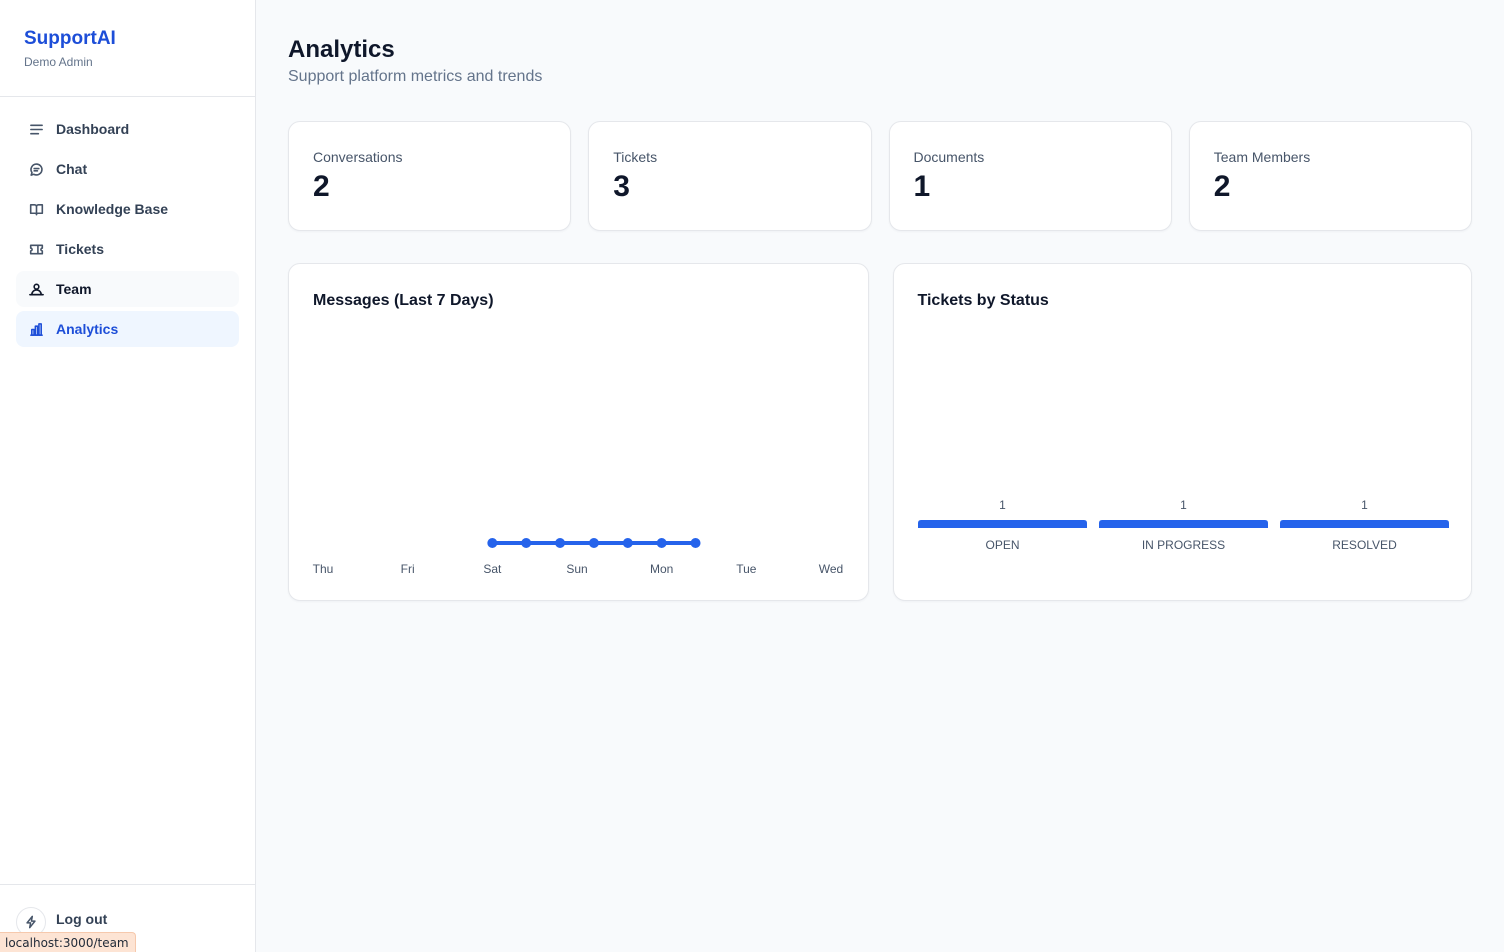 This screenshot has height=952, width=1504. What do you see at coordinates (127, 169) in the screenshot?
I see `sidebar-item-chat: Chat` at bounding box center [127, 169].